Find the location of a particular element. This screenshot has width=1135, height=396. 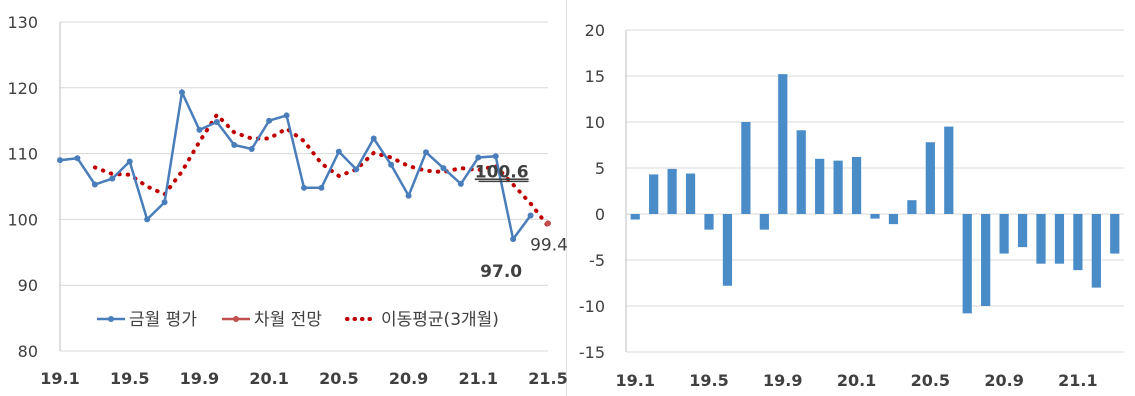

y-tick-label: -10 is located at coordinates (592, 306).